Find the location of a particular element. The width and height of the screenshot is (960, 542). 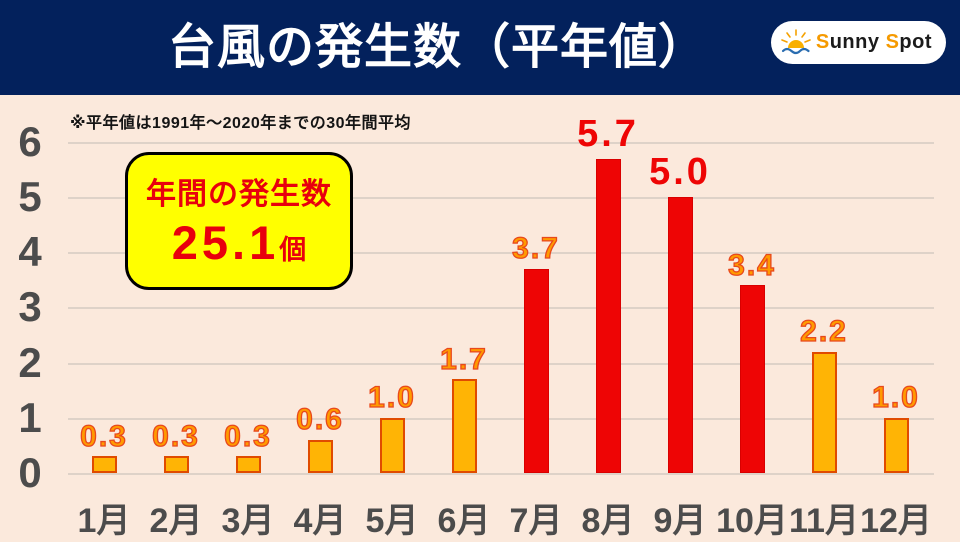

bar-7月 is located at coordinates (536, 370).